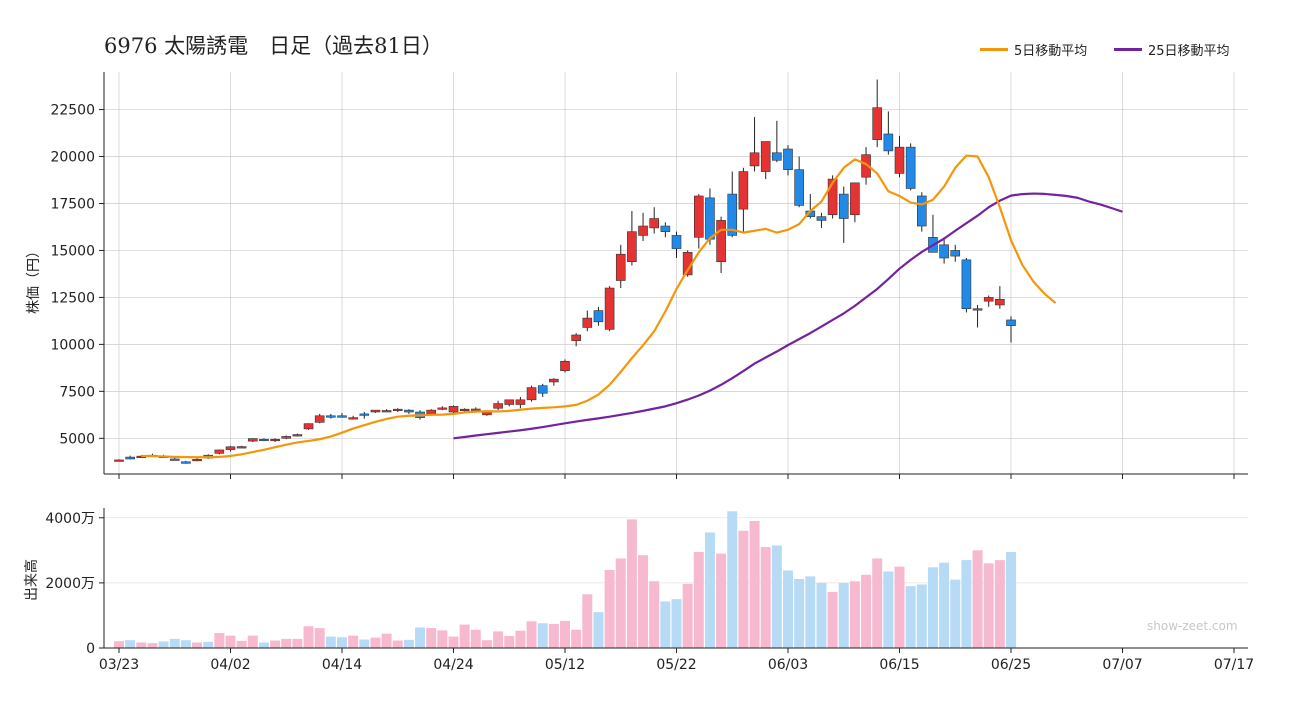  Describe the element at coordinates (72, 158) in the screenshot. I see `price-ytick-label: 20000` at that location.